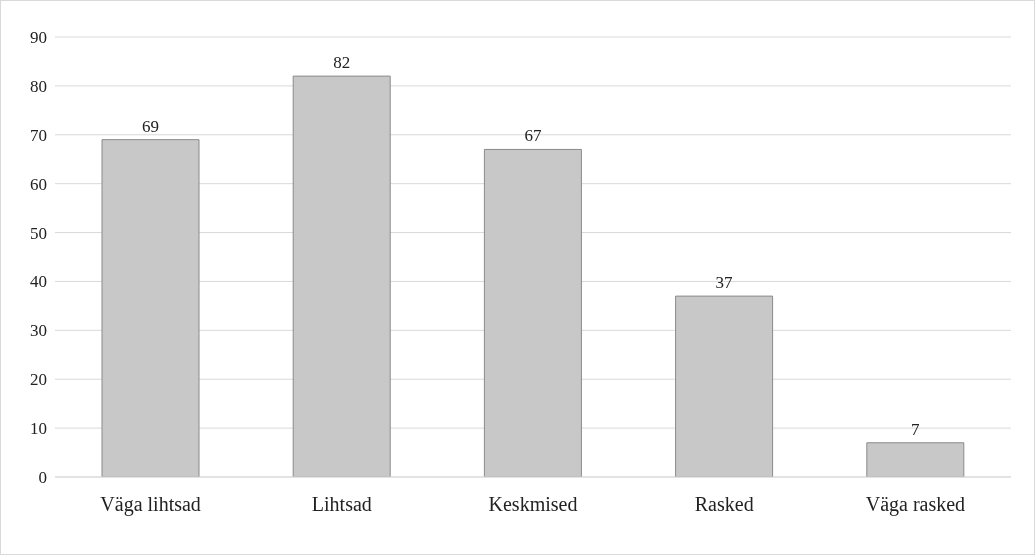 The image size is (1035, 555). What do you see at coordinates (38, 380) in the screenshot?
I see `y-tick-label: 20` at bounding box center [38, 380].